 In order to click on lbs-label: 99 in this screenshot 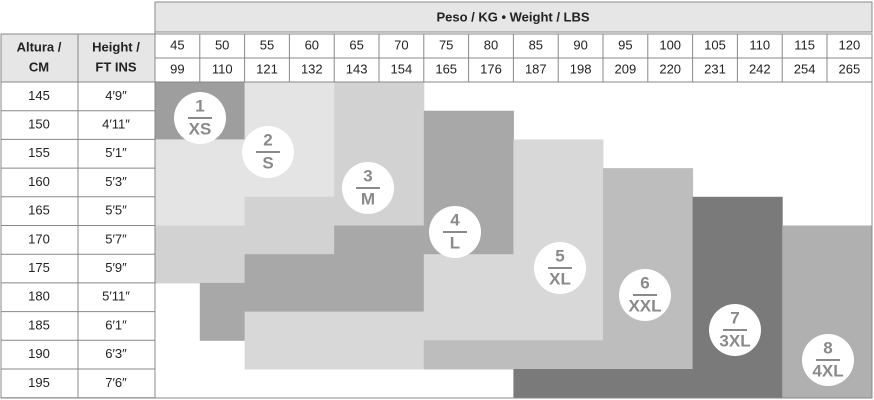, I will do `click(177, 68)`.